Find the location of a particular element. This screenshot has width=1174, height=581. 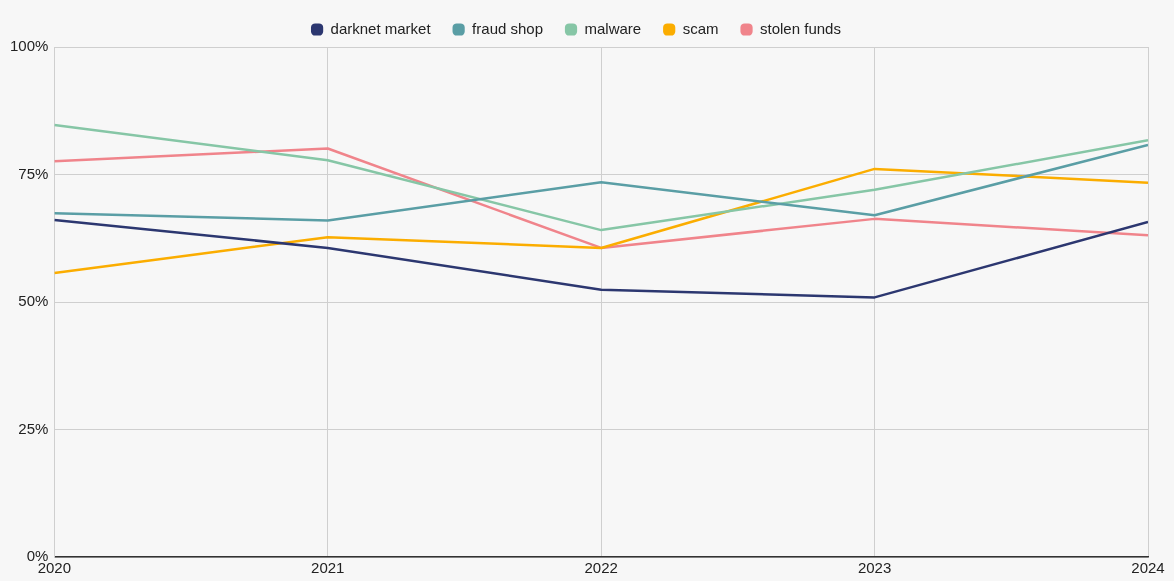

legend-label: scam is located at coordinates (700, 28).